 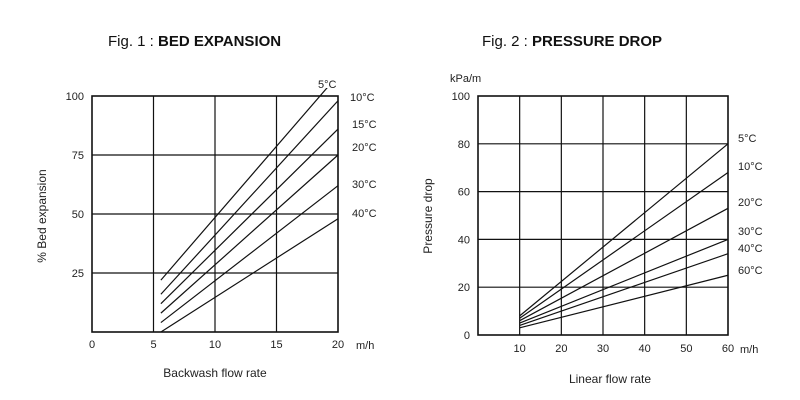 I want to click on chart1-series-label: 15°C, so click(x=364, y=125).